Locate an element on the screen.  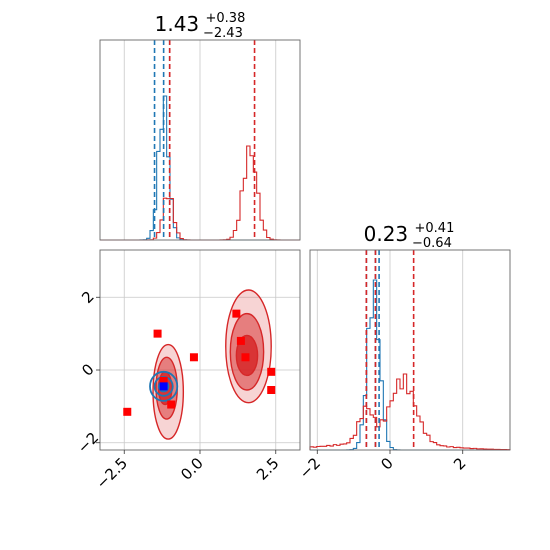
scatter-2d-xtick-label: 0.0 is located at coordinates (192, 469).